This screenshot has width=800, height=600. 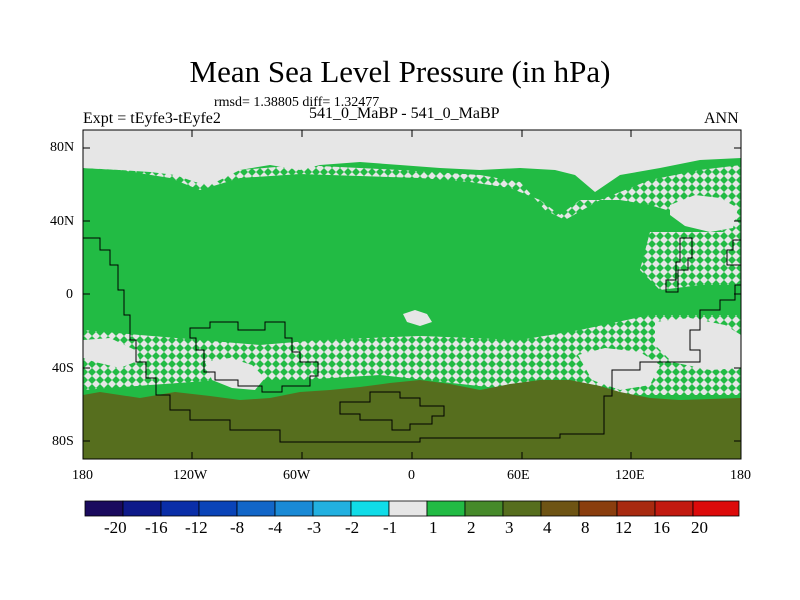 What do you see at coordinates (740, 475) in the screenshot?
I see `lon-label-180e: 180` at bounding box center [740, 475].